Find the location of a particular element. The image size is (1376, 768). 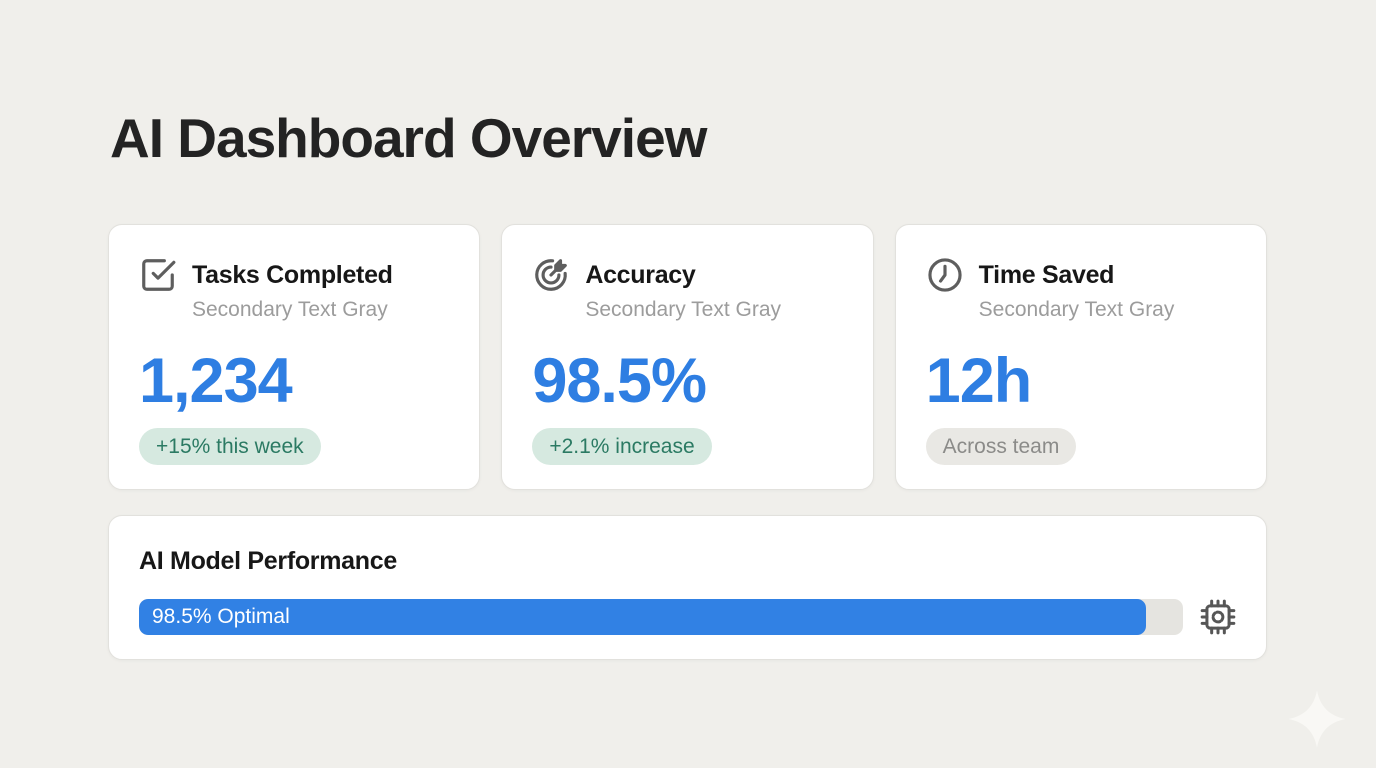

card-header: Tasks Completed Secondary Text Gray is located at coordinates (294, 290).